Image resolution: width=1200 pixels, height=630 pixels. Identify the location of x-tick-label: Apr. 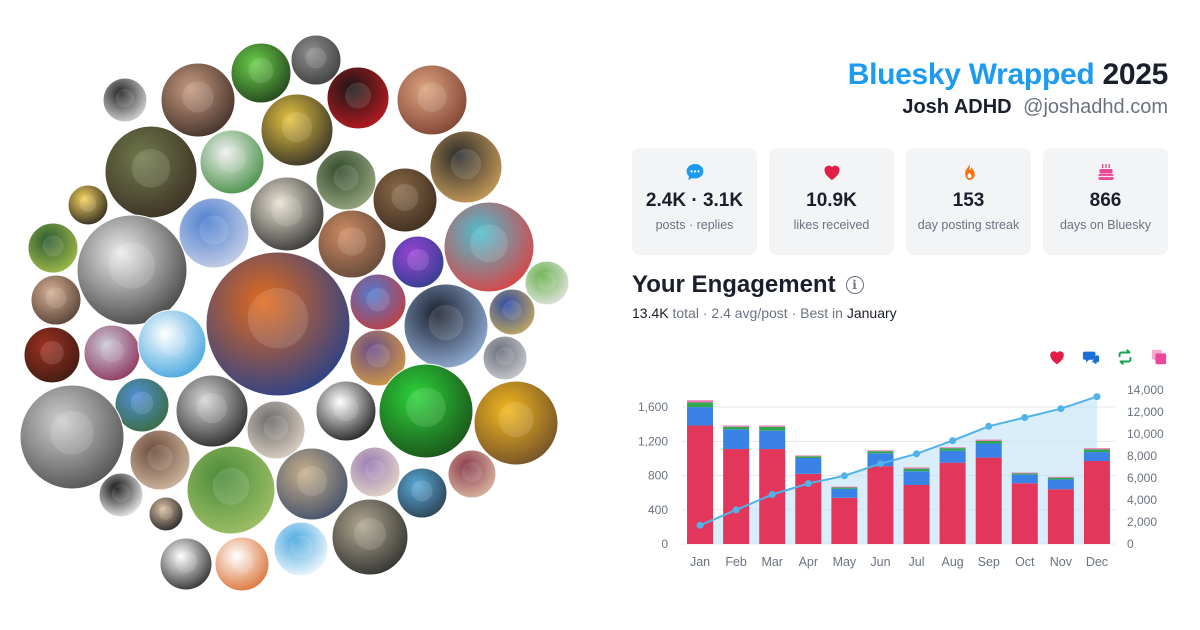
(808, 562).